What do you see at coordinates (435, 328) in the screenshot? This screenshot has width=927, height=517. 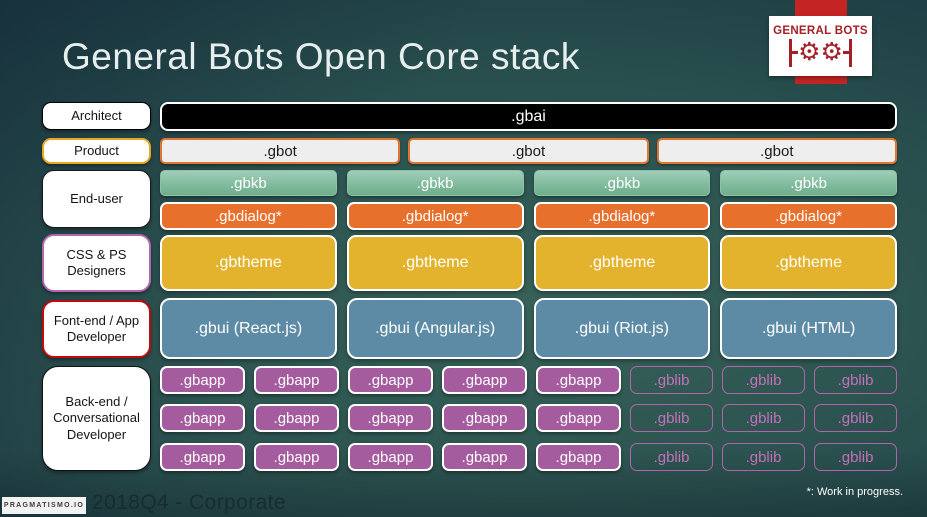 I see `gbui-angular-block: .gbui (Angular.js)` at bounding box center [435, 328].